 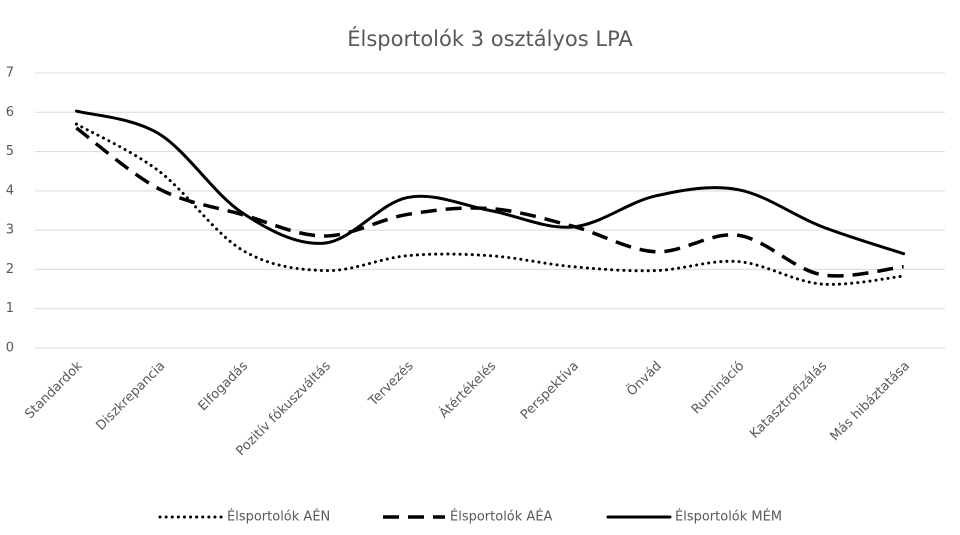 What do you see at coordinates (10, 348) in the screenshot?
I see `y-tick-label: 0` at bounding box center [10, 348].